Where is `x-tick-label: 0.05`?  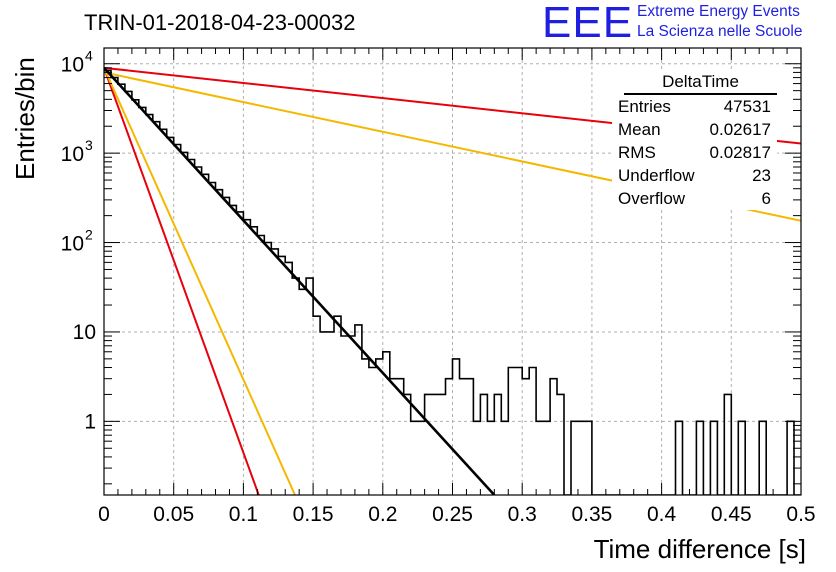 x-tick-label: 0.05 is located at coordinates (173, 514).